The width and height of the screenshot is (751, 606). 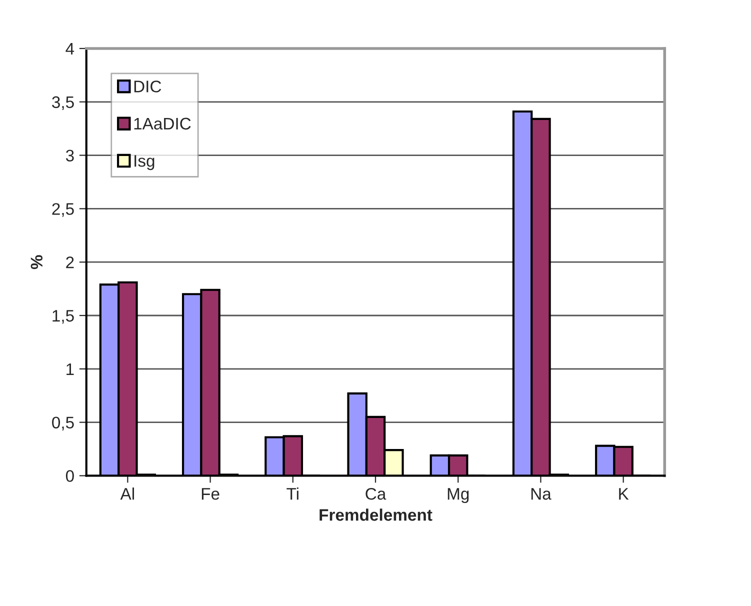 I want to click on x-tick-label: Ca, so click(x=376, y=494).